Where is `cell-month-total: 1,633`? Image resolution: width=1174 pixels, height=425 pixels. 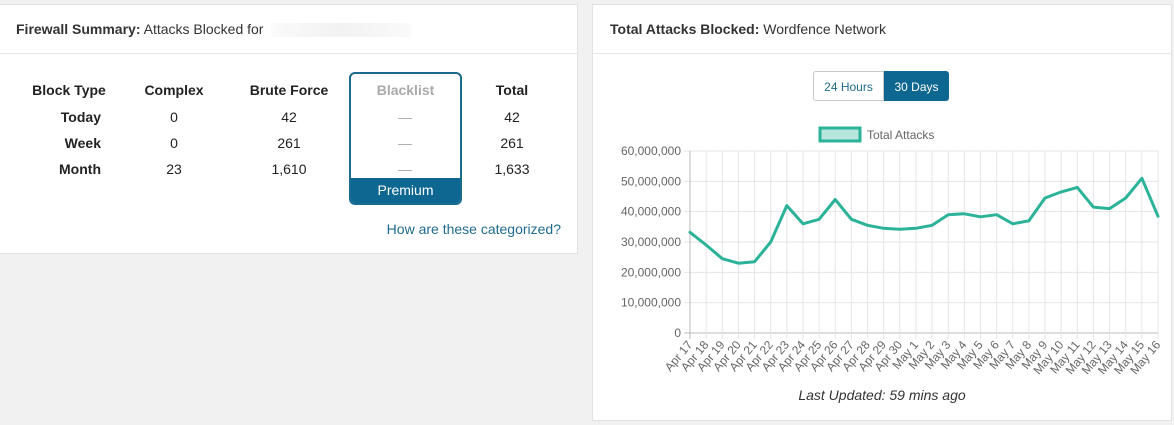
cell-month-total: 1,633 is located at coordinates (512, 169).